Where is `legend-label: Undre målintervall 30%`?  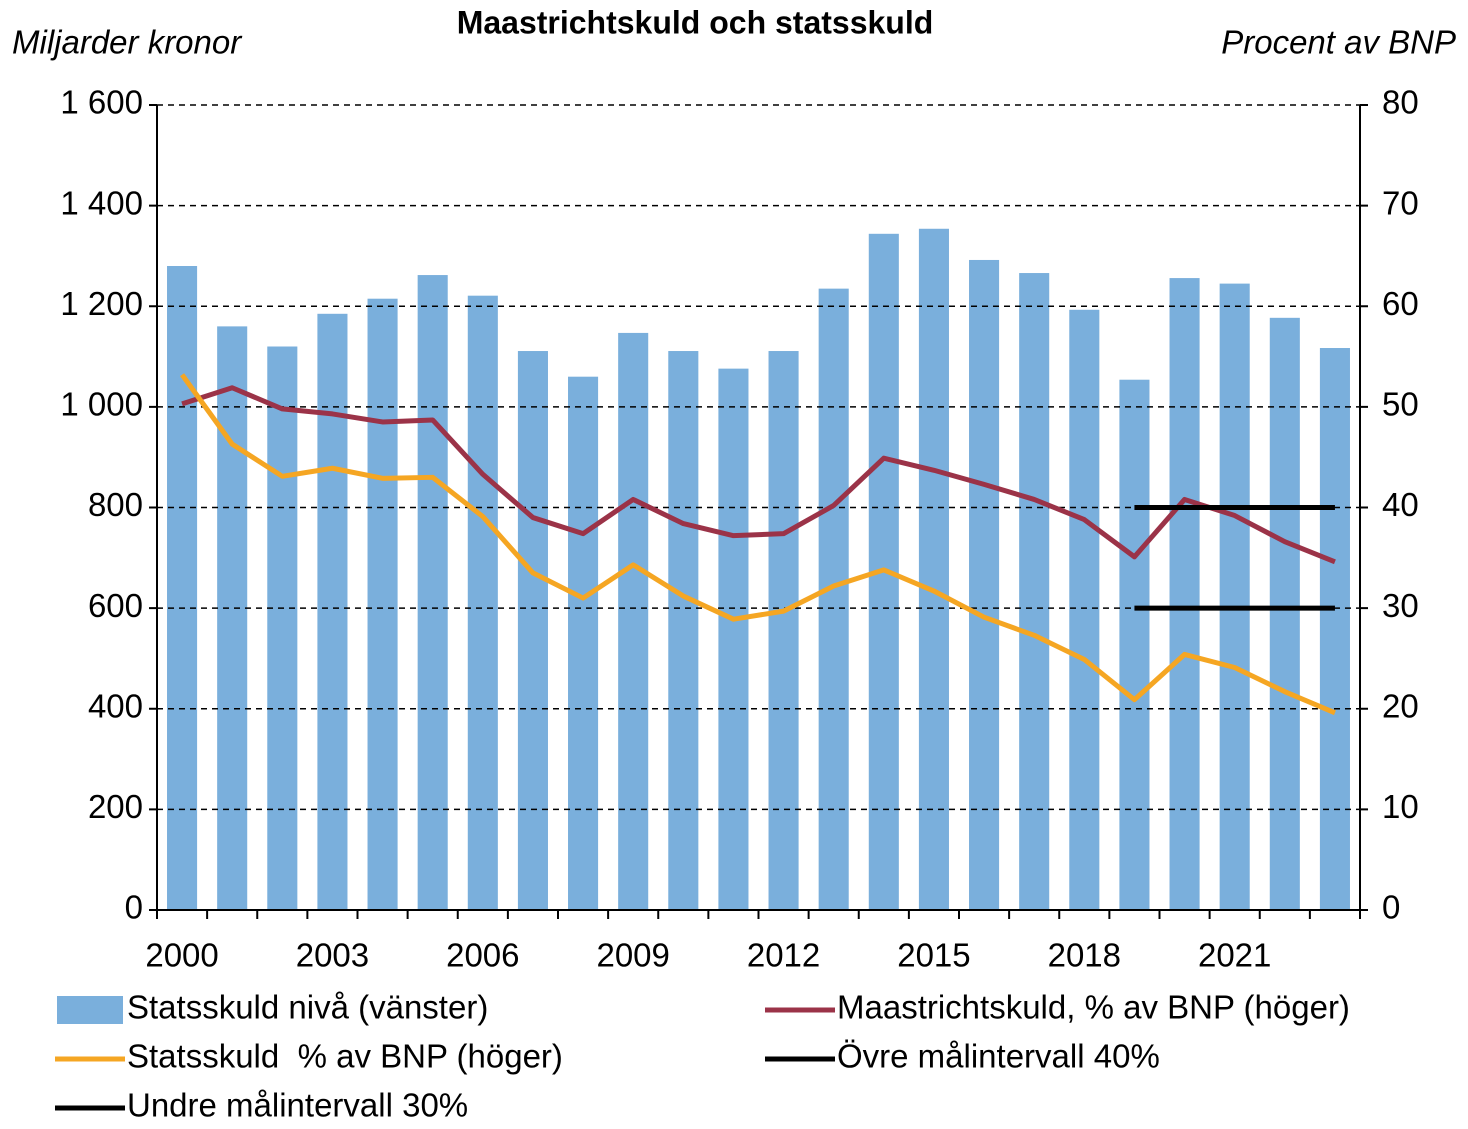
legend-label: Undre målintervall 30% is located at coordinates (297, 1105).